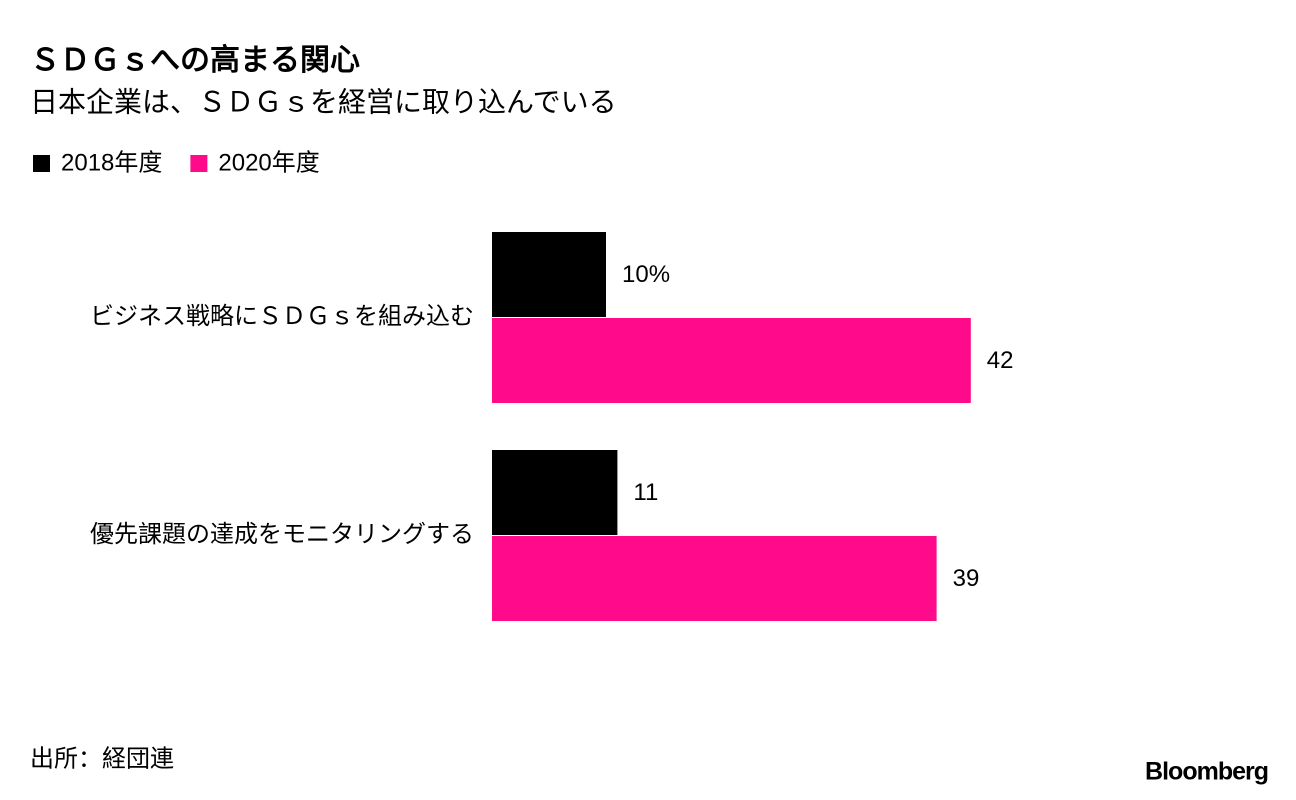 This screenshot has width=1296, height=800. I want to click on chart-title: ＳＤＧｓへの高まる関心, so click(195, 60).